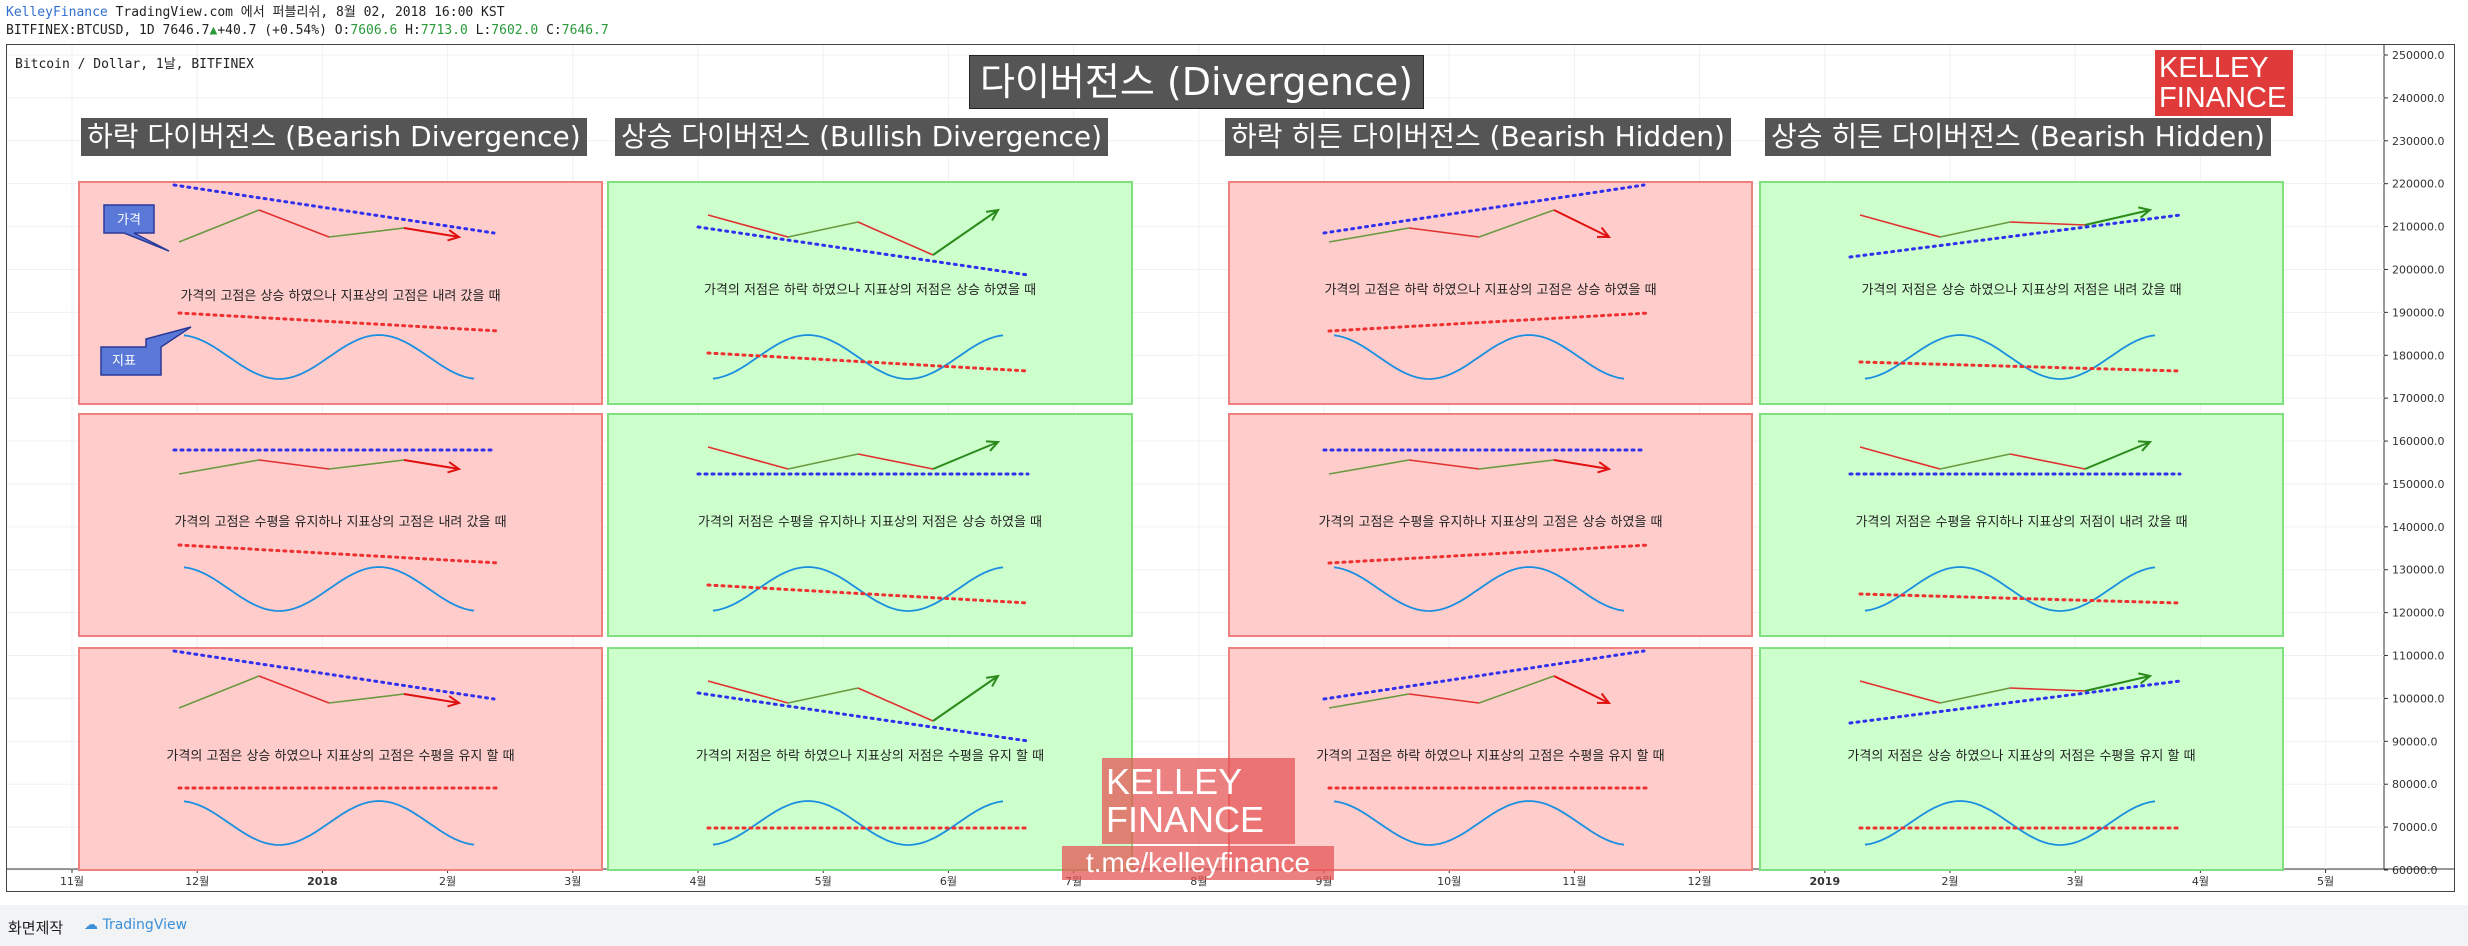 The height and width of the screenshot is (946, 2468). What do you see at coordinates (2415, 741) in the screenshot?
I see `y-tick-label: 90000.0` at bounding box center [2415, 741].